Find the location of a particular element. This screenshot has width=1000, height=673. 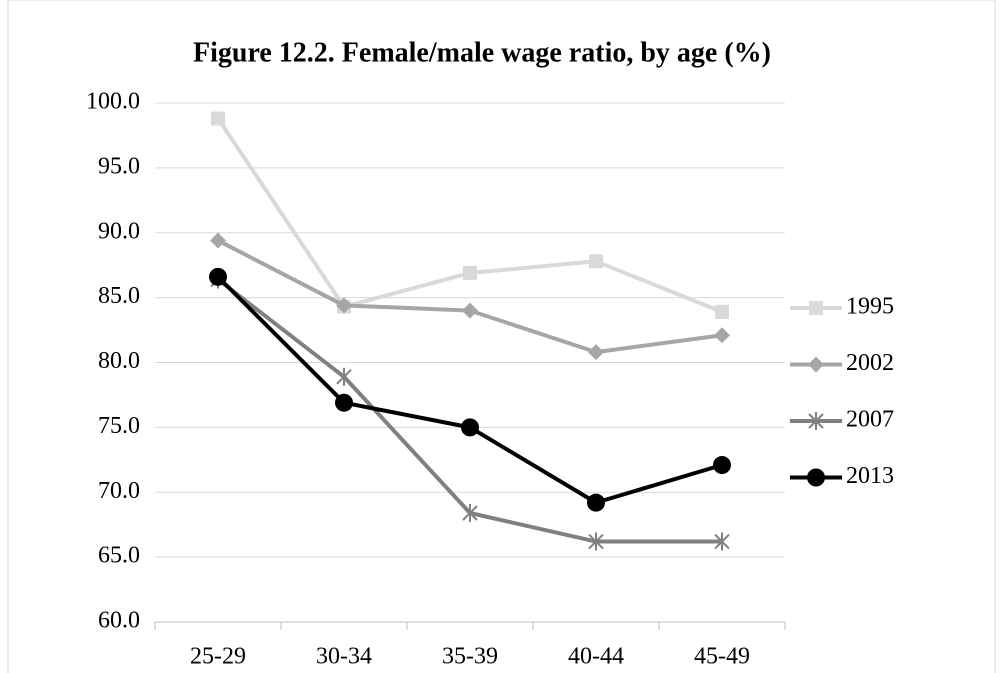

y-tick-label: 80.0 is located at coordinates (119, 361).